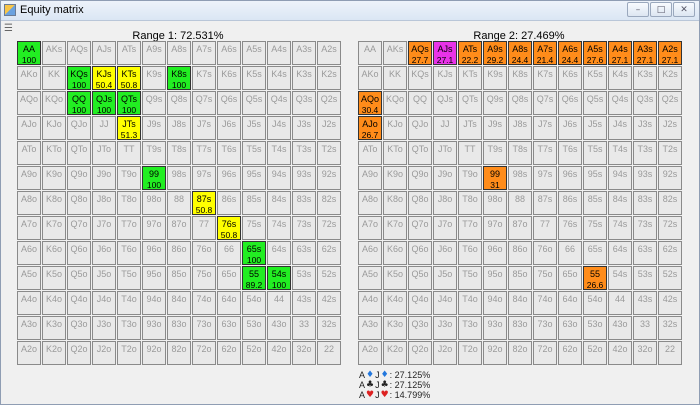 The image size is (700, 405). I want to click on hand-cell-76s: 76s 50.8, so click(229, 228).